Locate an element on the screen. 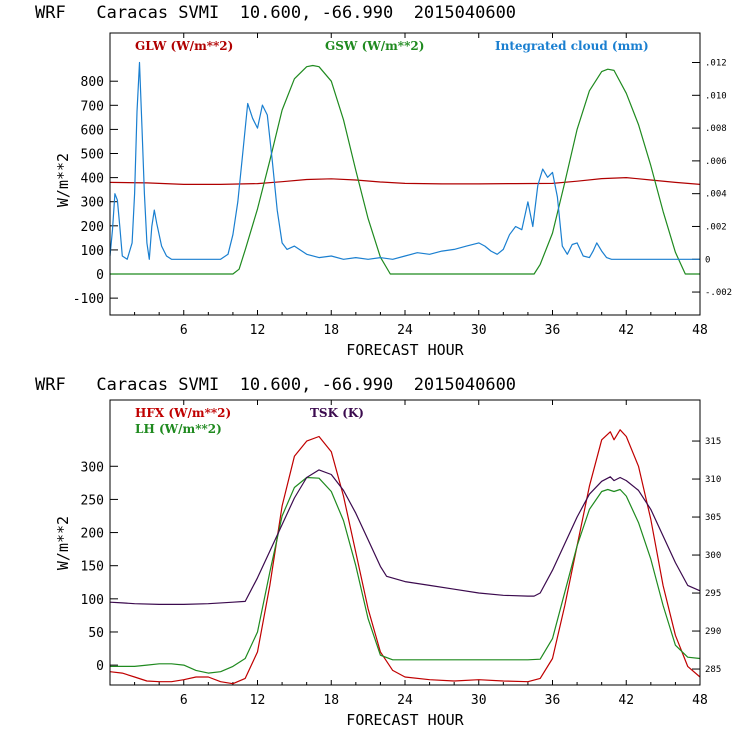 The image size is (740, 740). top-x-tick-label: 36 is located at coordinates (553, 330).